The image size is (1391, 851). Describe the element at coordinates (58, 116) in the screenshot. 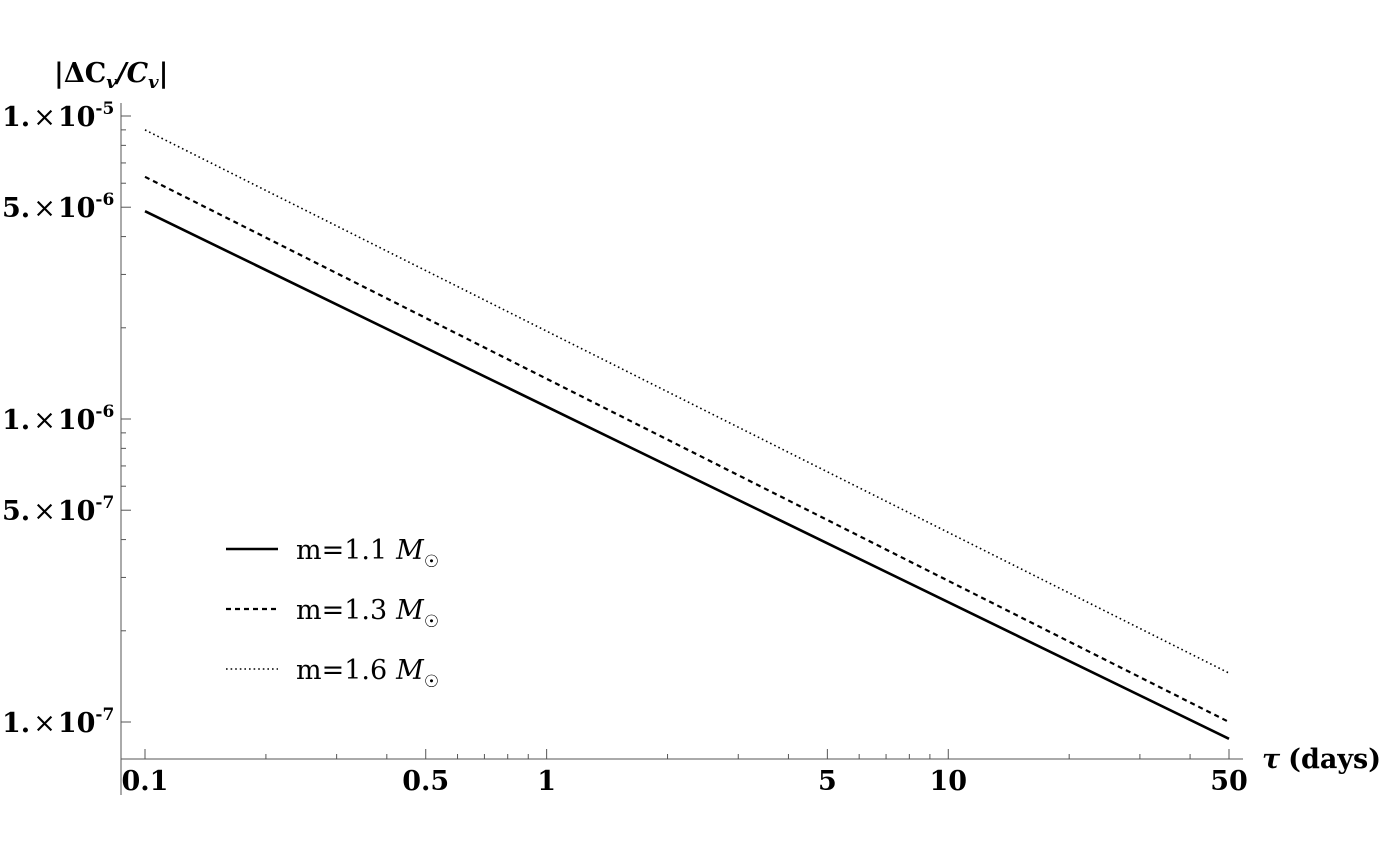

I see `y-tick-label: 1. ×10-5` at that location.